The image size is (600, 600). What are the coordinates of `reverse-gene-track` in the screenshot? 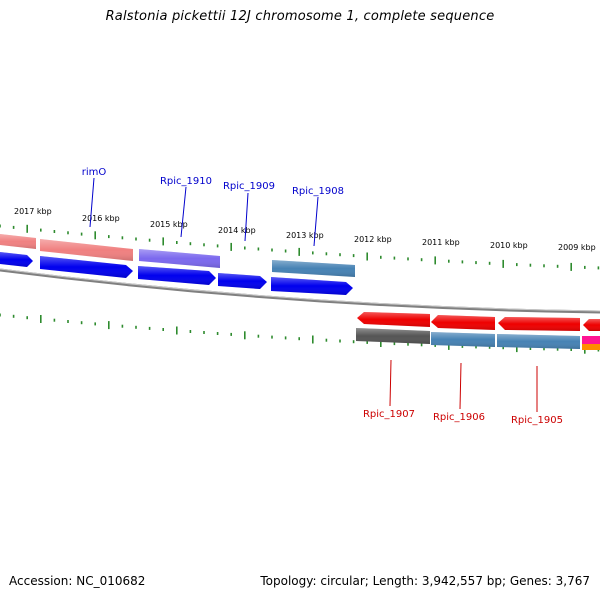 It's located at (478, 339).